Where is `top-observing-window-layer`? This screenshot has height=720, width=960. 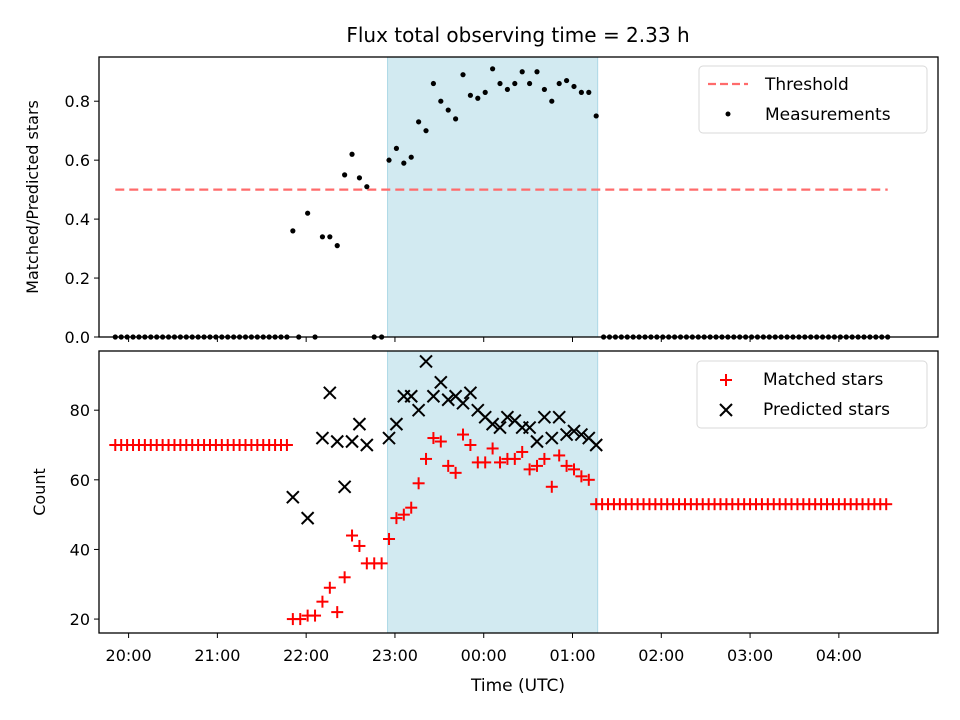 top-observing-window-layer is located at coordinates (493, 197).